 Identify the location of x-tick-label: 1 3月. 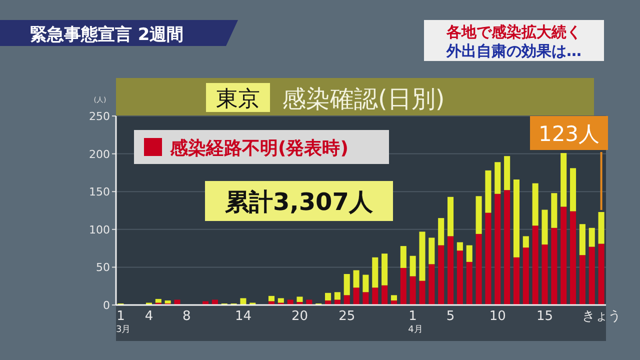
(123, 322).